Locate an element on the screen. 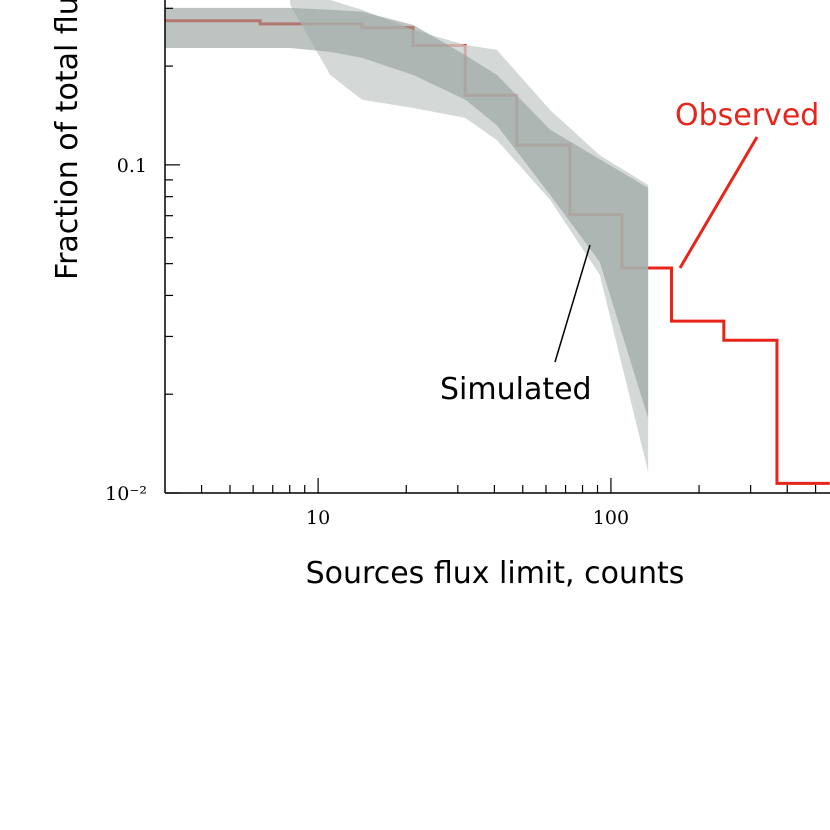 The height and width of the screenshot is (830, 830). simulated-label: Simulated is located at coordinates (516, 389).